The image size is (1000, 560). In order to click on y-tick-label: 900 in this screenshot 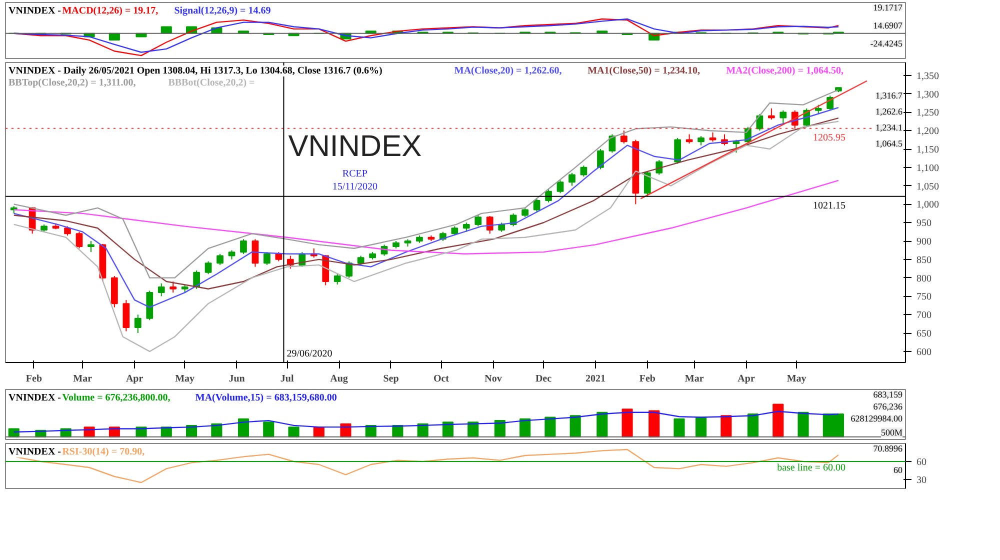, I will do `click(924, 242)`.